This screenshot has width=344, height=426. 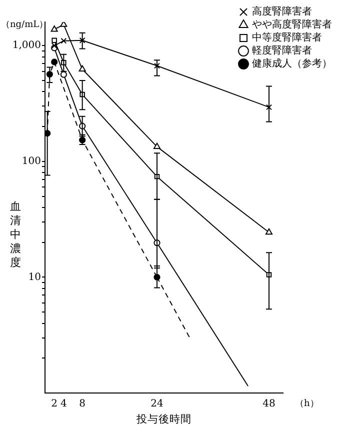 I want to click on text: （h）, so click(x=307, y=404).